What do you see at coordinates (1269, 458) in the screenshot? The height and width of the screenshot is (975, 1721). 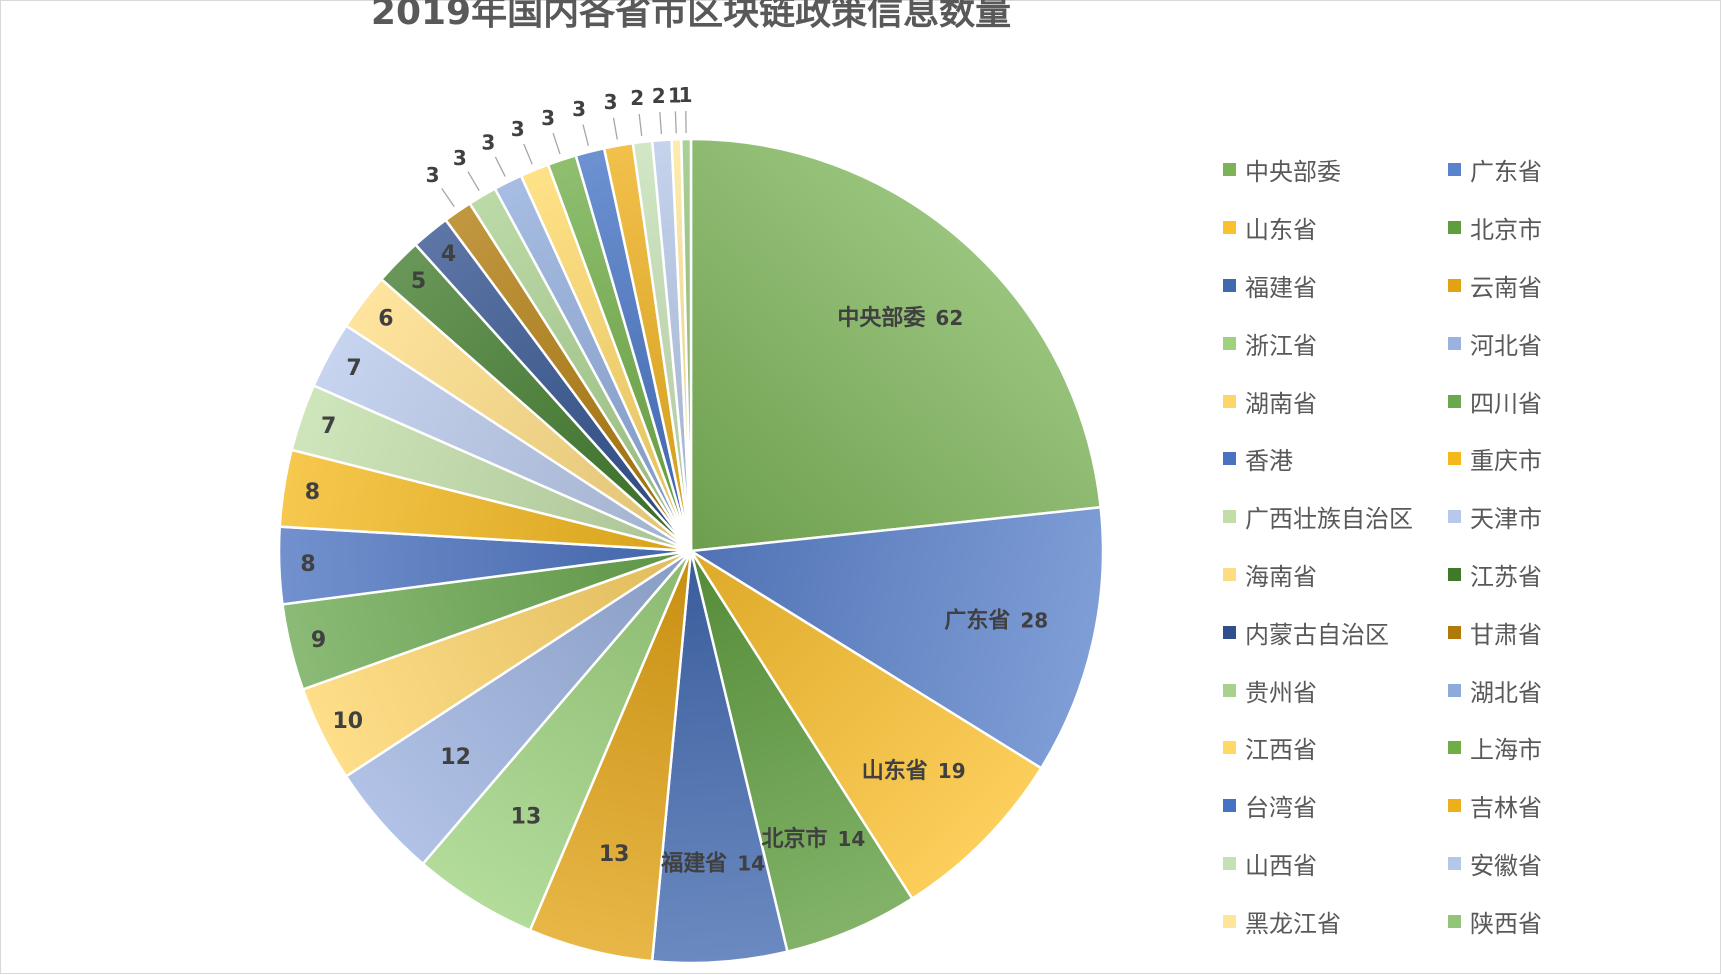 I see `legend-label: 香港` at bounding box center [1269, 458].